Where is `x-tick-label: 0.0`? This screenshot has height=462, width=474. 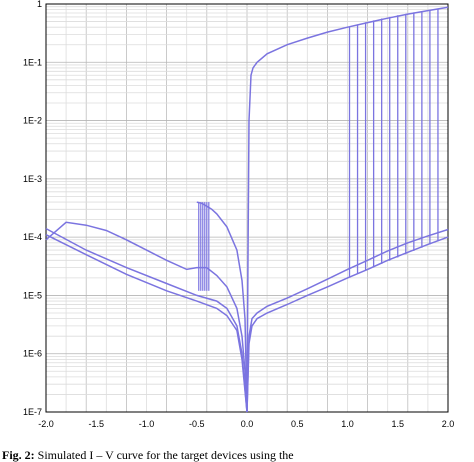 x-tick-label: 0.0 is located at coordinates (247, 424).